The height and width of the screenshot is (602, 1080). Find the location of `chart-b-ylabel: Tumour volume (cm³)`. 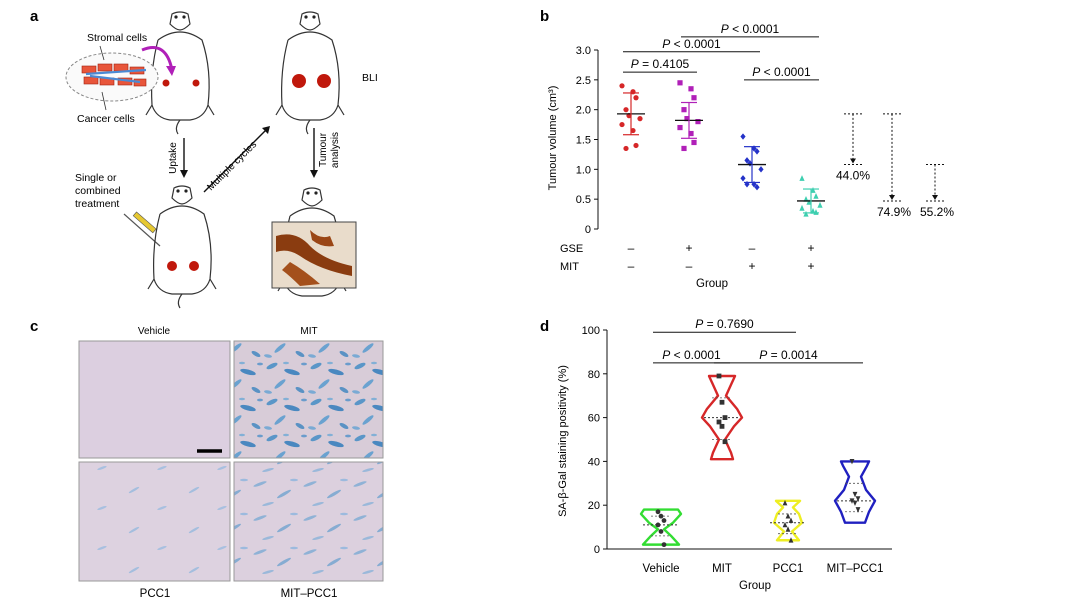

chart-b-ylabel: Tumour volume (cm³) is located at coordinates (553, 138).